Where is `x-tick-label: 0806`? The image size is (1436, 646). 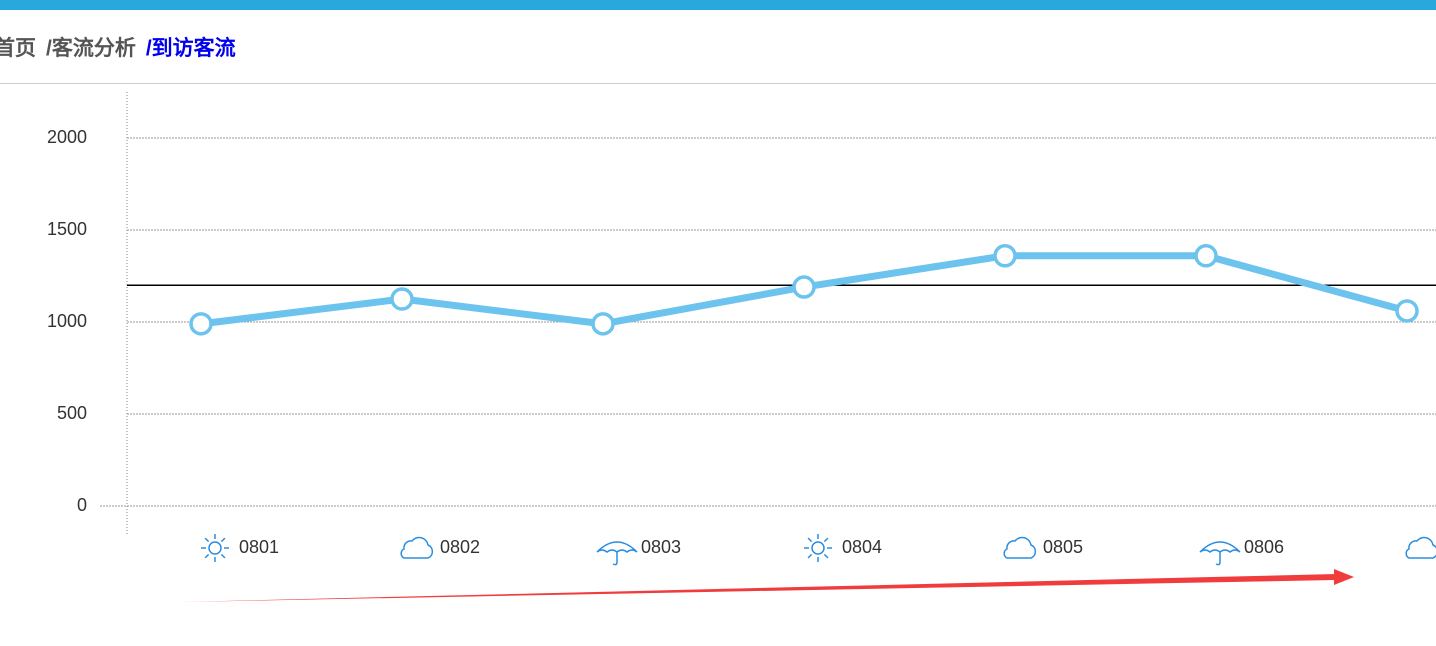
x-tick-label: 0806 is located at coordinates (1264, 547).